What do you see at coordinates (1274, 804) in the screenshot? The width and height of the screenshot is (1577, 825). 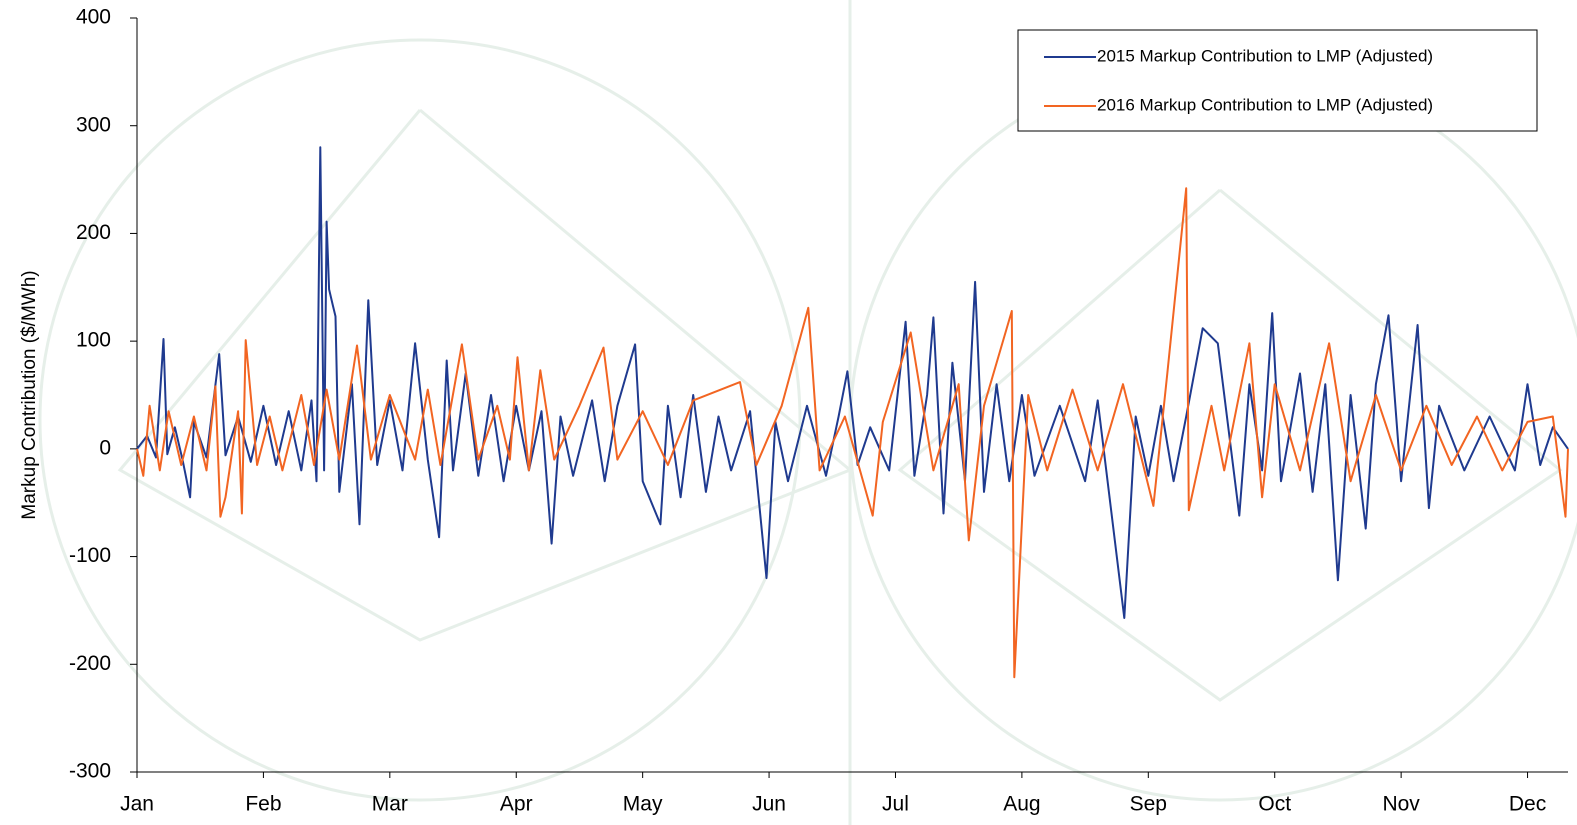 I see `x-tick-label: Oct` at bounding box center [1274, 804].